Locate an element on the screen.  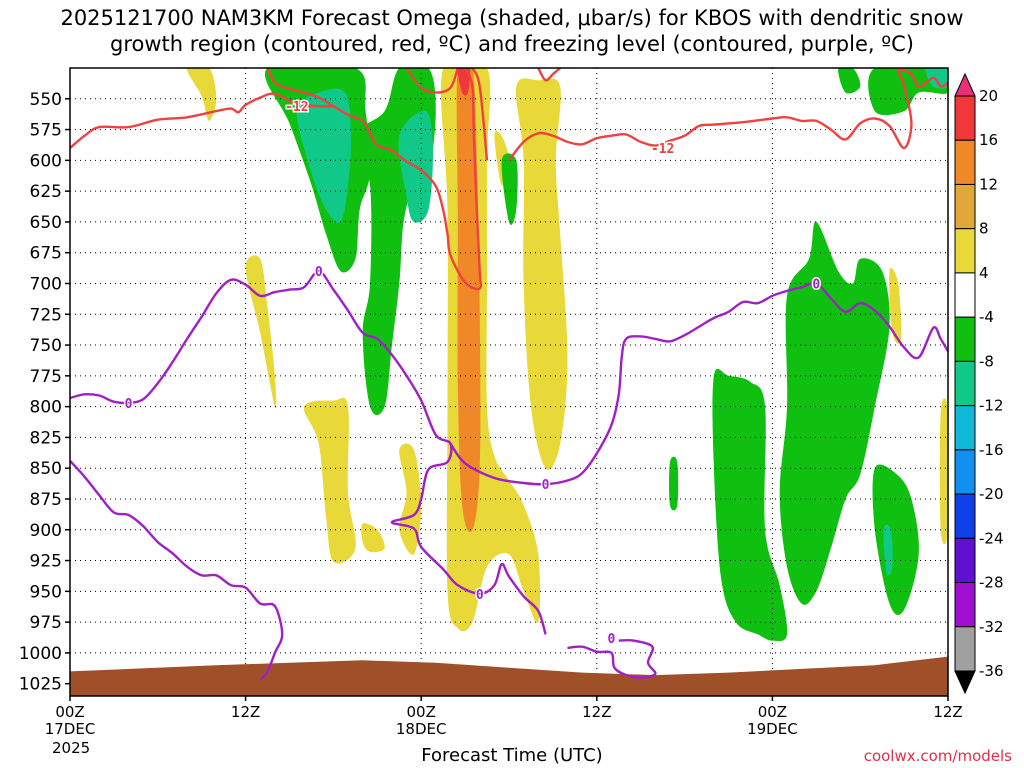
y-tick-label-900: 900 is located at coordinates (46, 531).